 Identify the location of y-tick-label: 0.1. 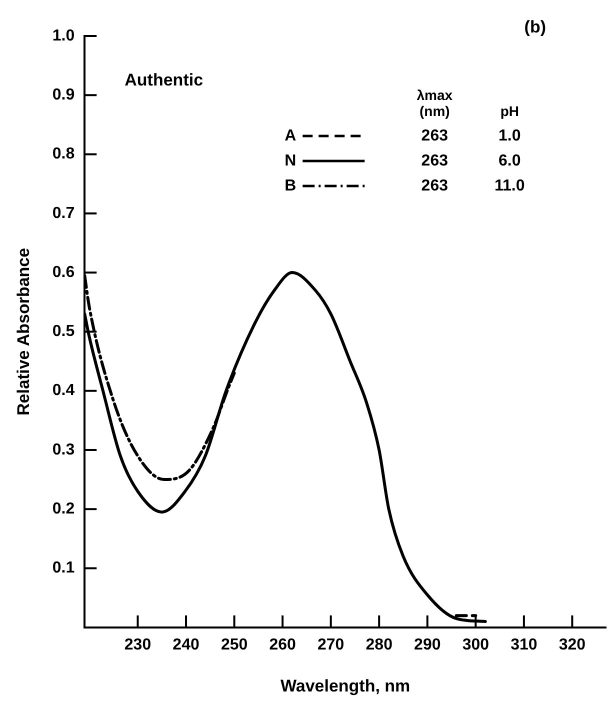
(63, 568).